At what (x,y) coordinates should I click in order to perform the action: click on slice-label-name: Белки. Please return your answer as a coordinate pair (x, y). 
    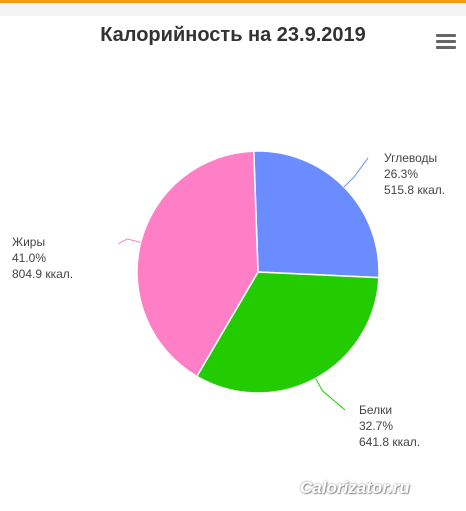
    Looking at the image, I should click on (375, 410).